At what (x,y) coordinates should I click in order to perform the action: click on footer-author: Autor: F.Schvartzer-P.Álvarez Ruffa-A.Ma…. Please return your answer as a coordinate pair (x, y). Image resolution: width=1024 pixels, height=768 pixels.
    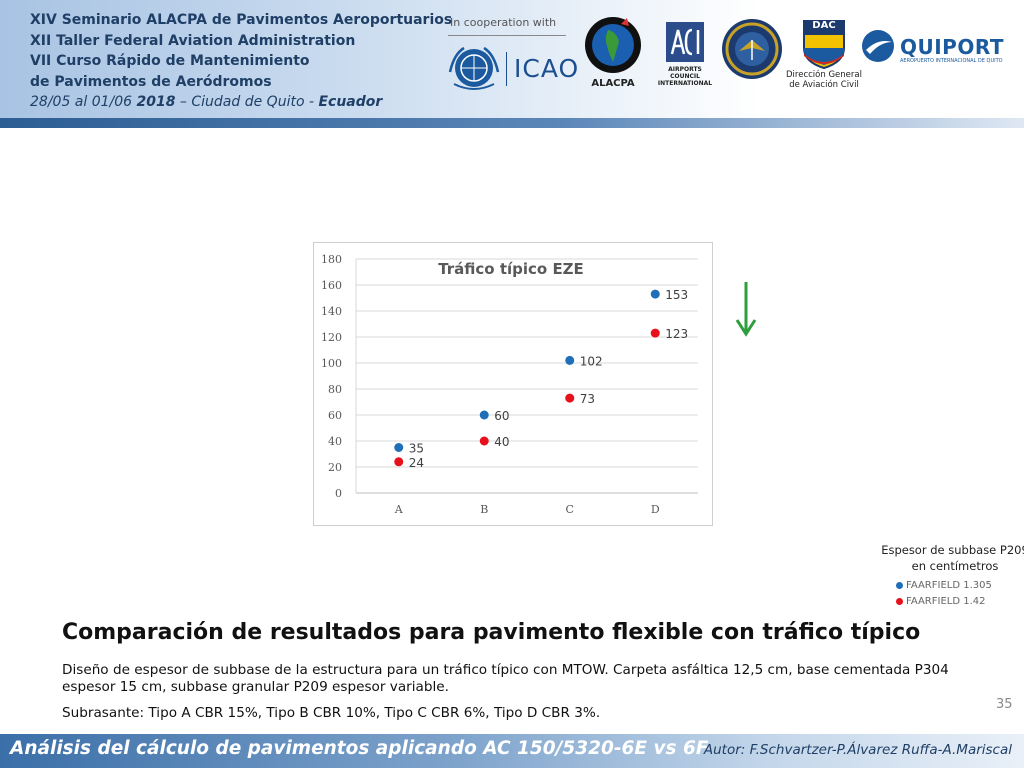
    Looking at the image, I should click on (857, 750).